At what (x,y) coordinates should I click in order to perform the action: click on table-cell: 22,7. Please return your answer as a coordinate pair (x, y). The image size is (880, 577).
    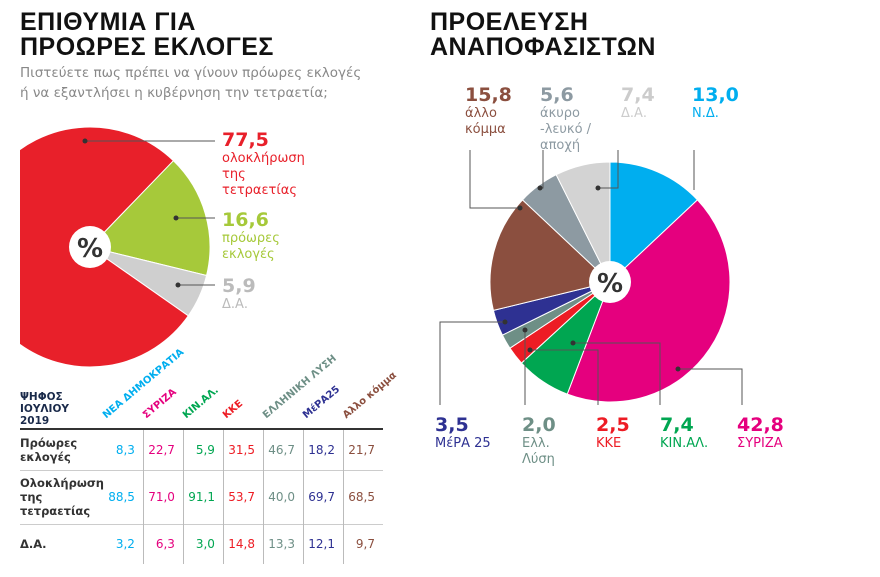
    Looking at the image, I should click on (163, 450).